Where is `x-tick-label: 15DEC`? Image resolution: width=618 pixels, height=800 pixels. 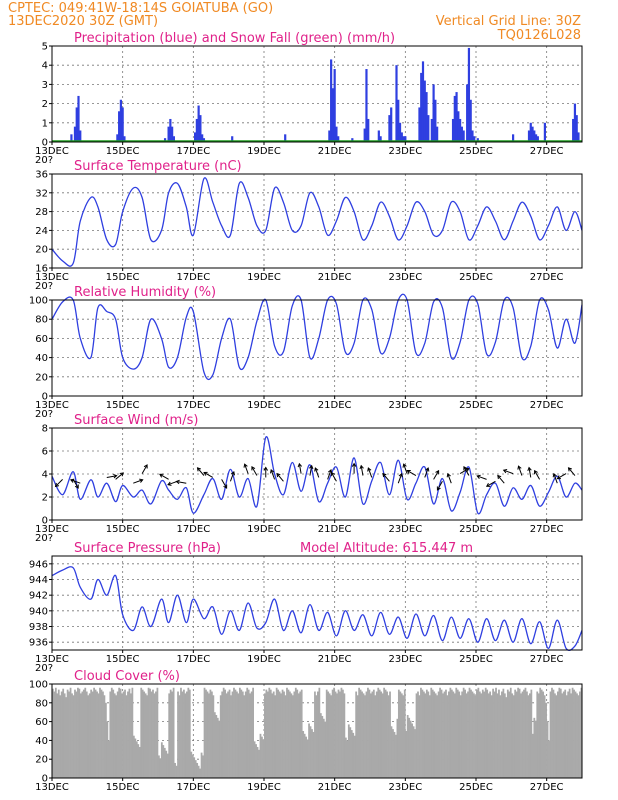 x-tick-label: 15DEC is located at coordinates (123, 277).